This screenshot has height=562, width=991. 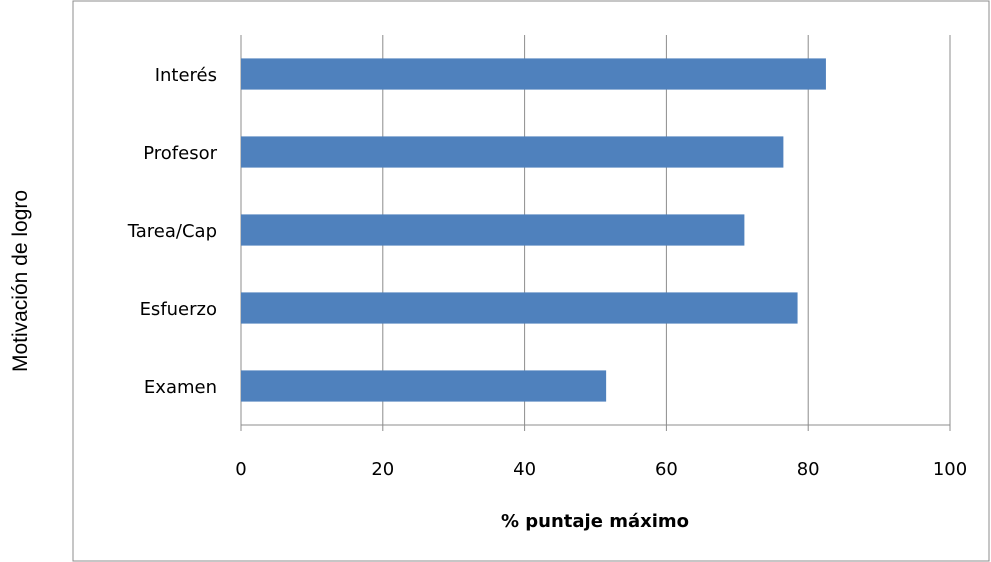 What do you see at coordinates (524, 469) in the screenshot?
I see `x-tick-label: 40` at bounding box center [524, 469].